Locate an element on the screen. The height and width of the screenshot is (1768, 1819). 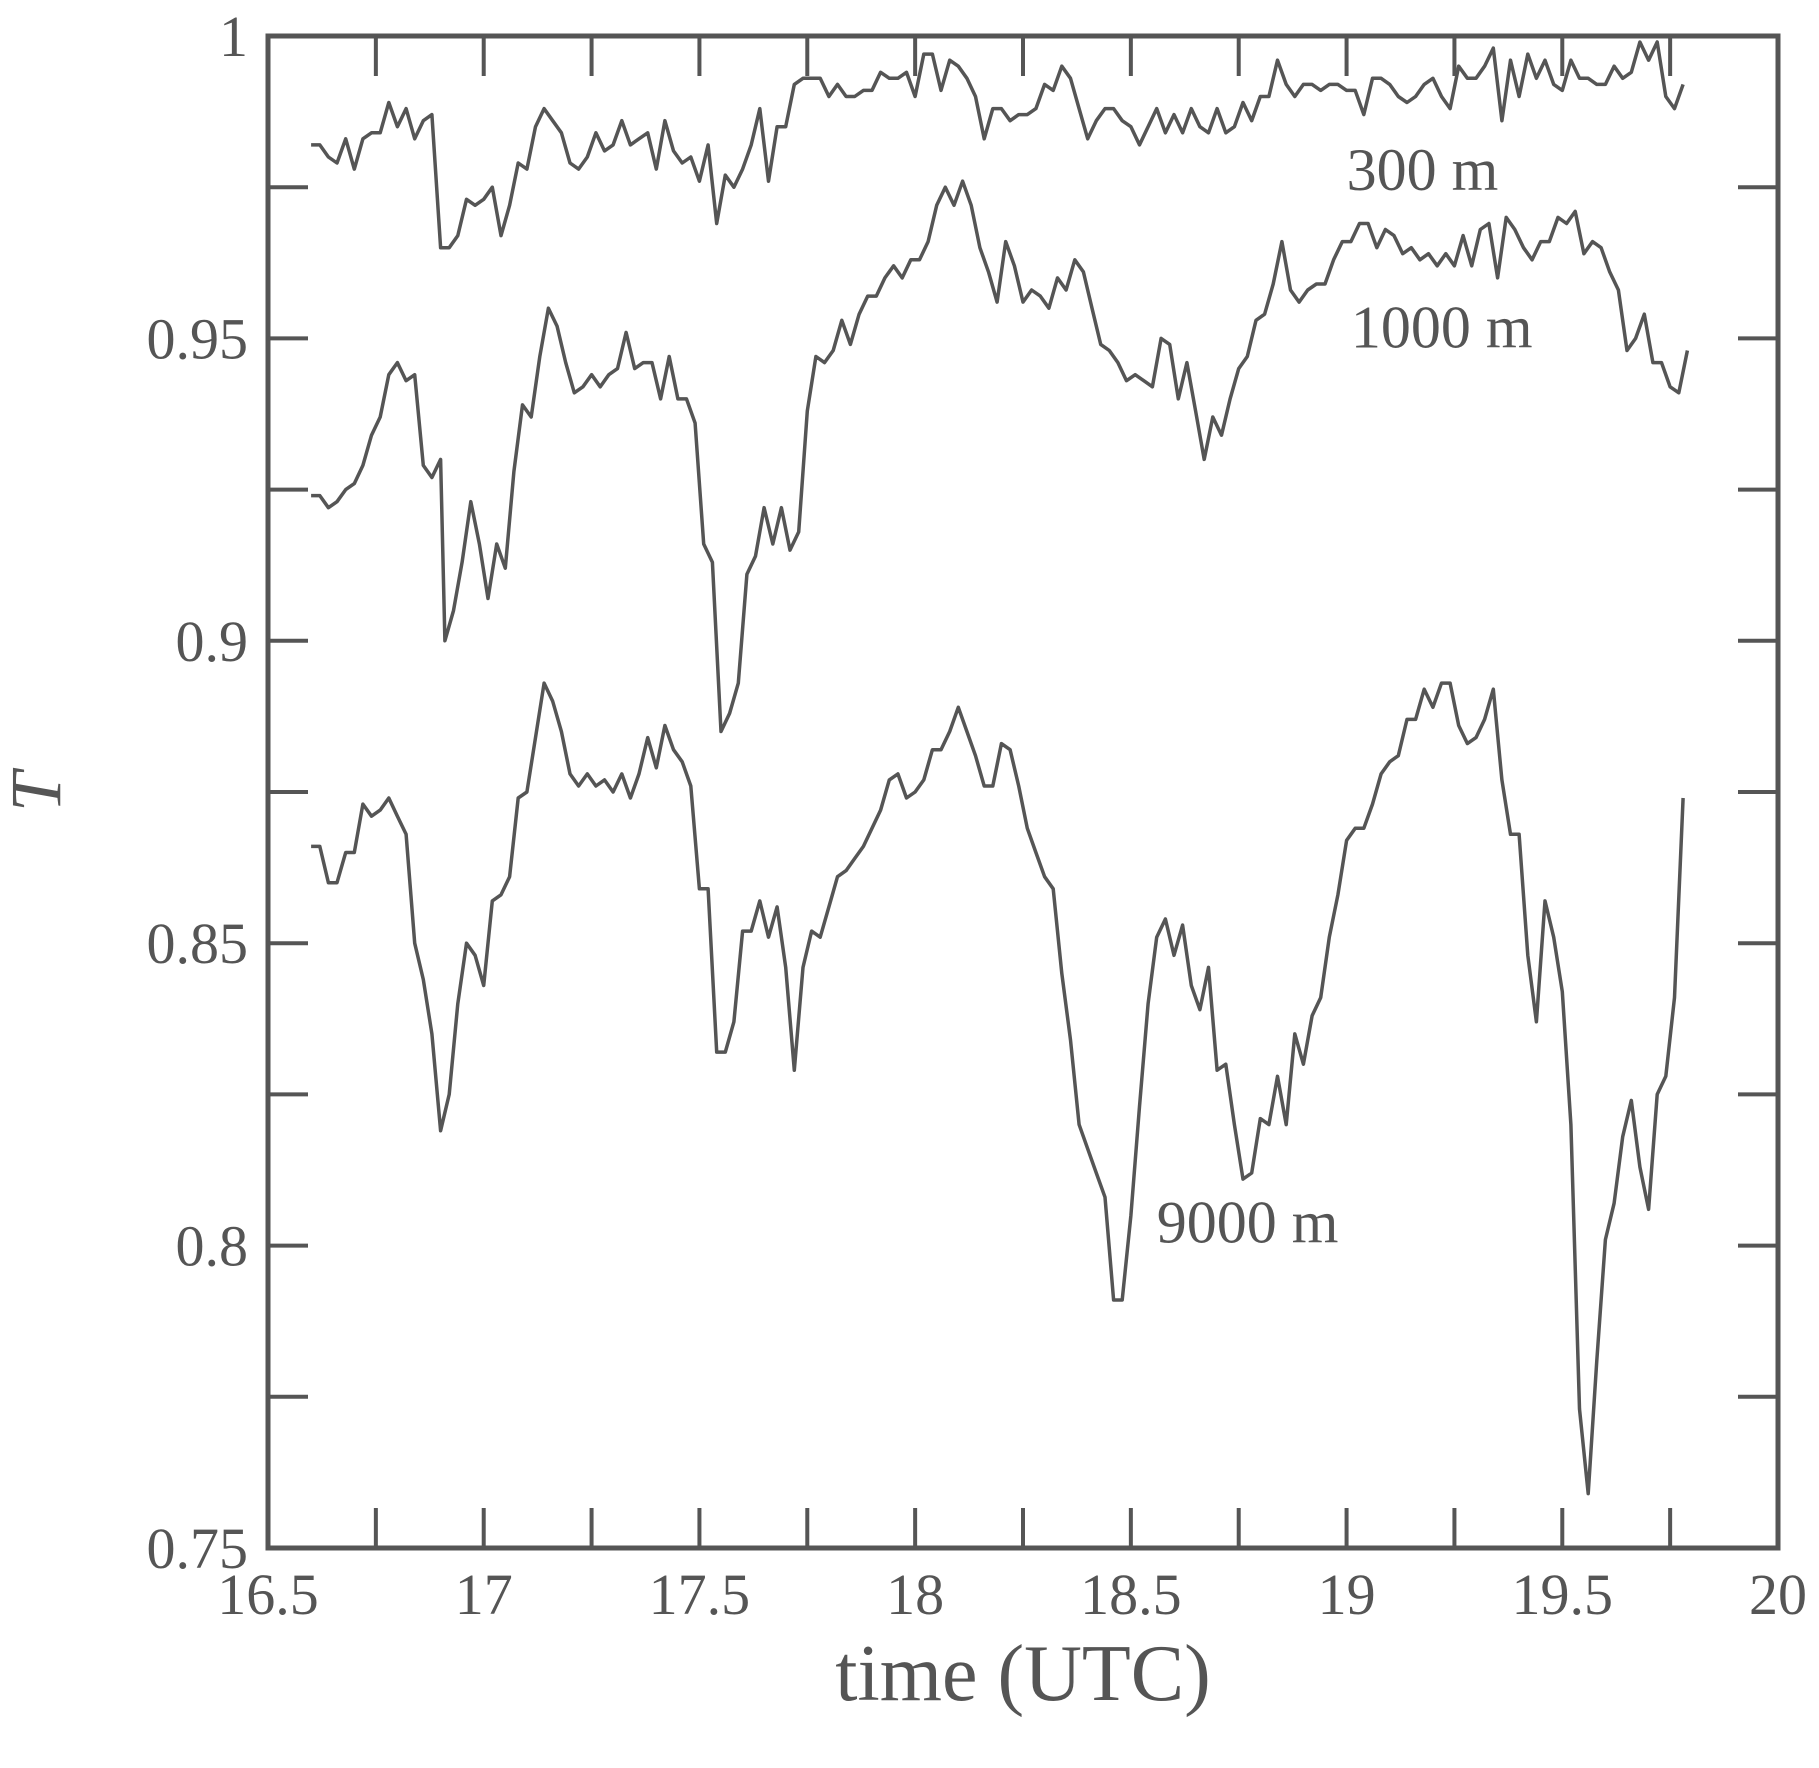
x-axis-title: time (UTC) is located at coordinates (1022, 1674).